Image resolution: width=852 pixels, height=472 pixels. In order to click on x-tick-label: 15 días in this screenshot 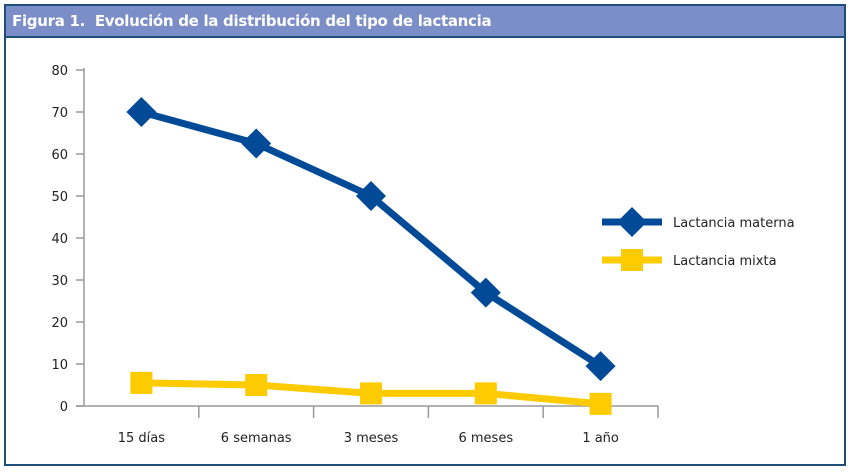, I will do `click(142, 438)`.